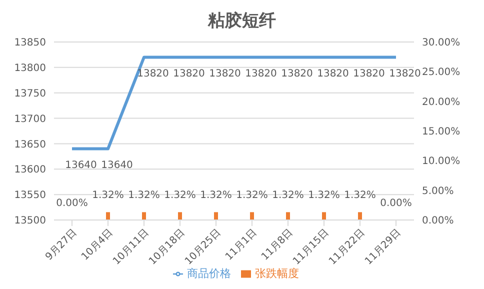  What do you see at coordinates (30, 43) in the screenshot?
I see `y-tick-label: 13850` at bounding box center [30, 43].